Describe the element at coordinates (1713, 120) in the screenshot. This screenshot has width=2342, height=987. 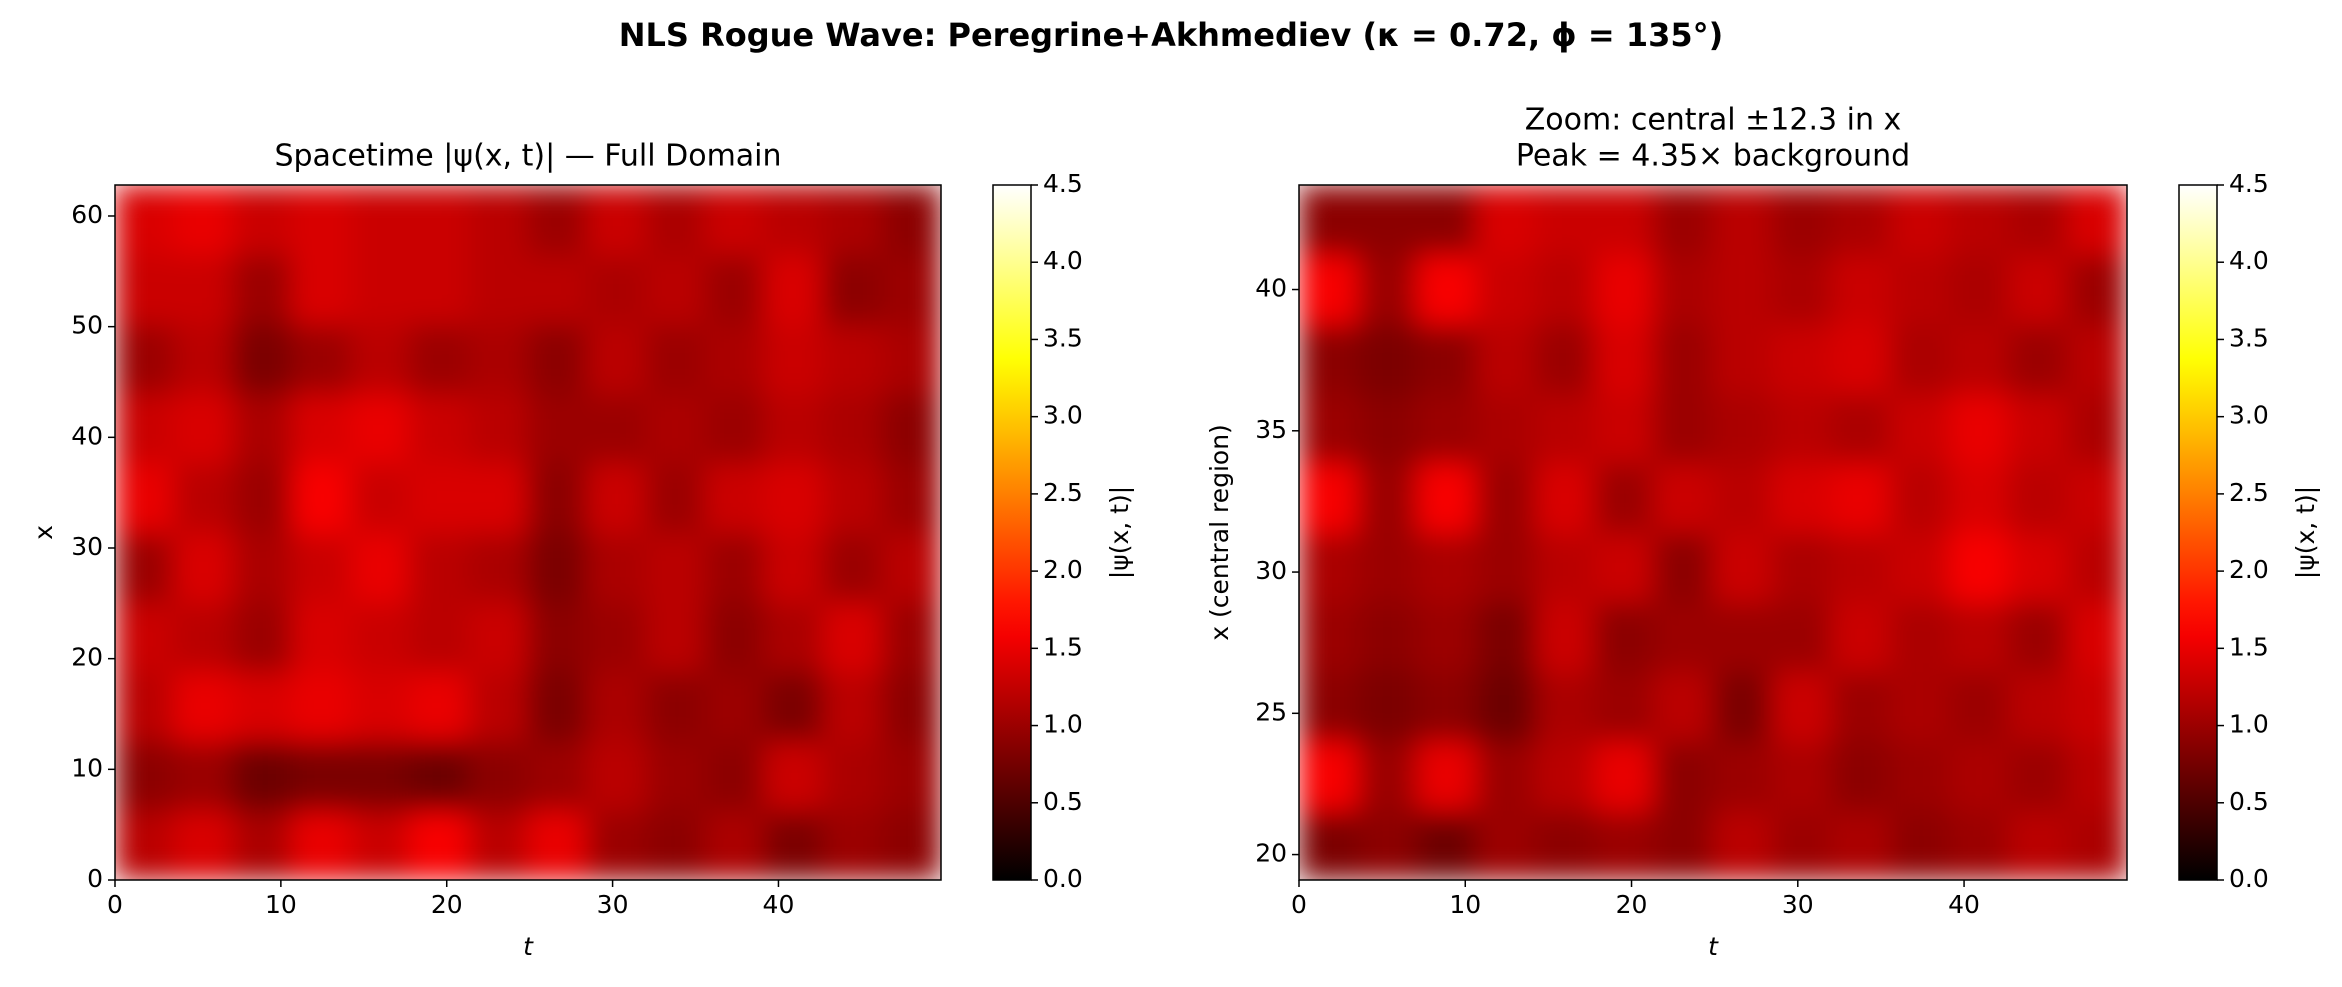
I see `axes-title: Zoom: central ±12.3 in x` at that location.